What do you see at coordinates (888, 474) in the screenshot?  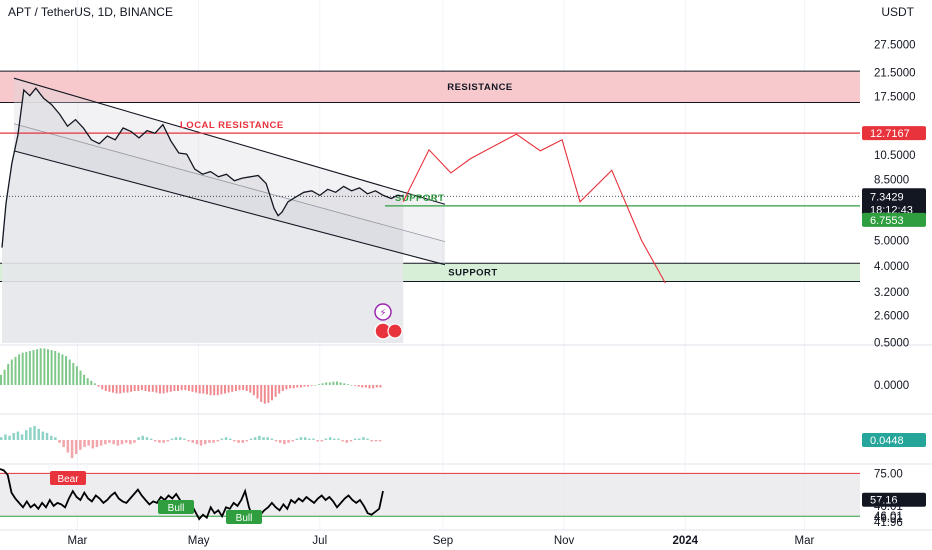 I see `rsi-tick-label: 75.00` at bounding box center [888, 474].